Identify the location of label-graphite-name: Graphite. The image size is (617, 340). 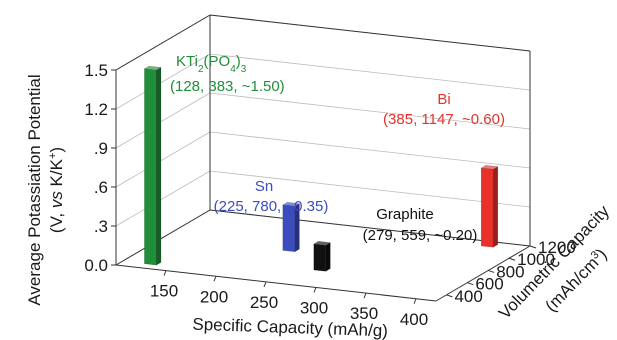
(405, 214).